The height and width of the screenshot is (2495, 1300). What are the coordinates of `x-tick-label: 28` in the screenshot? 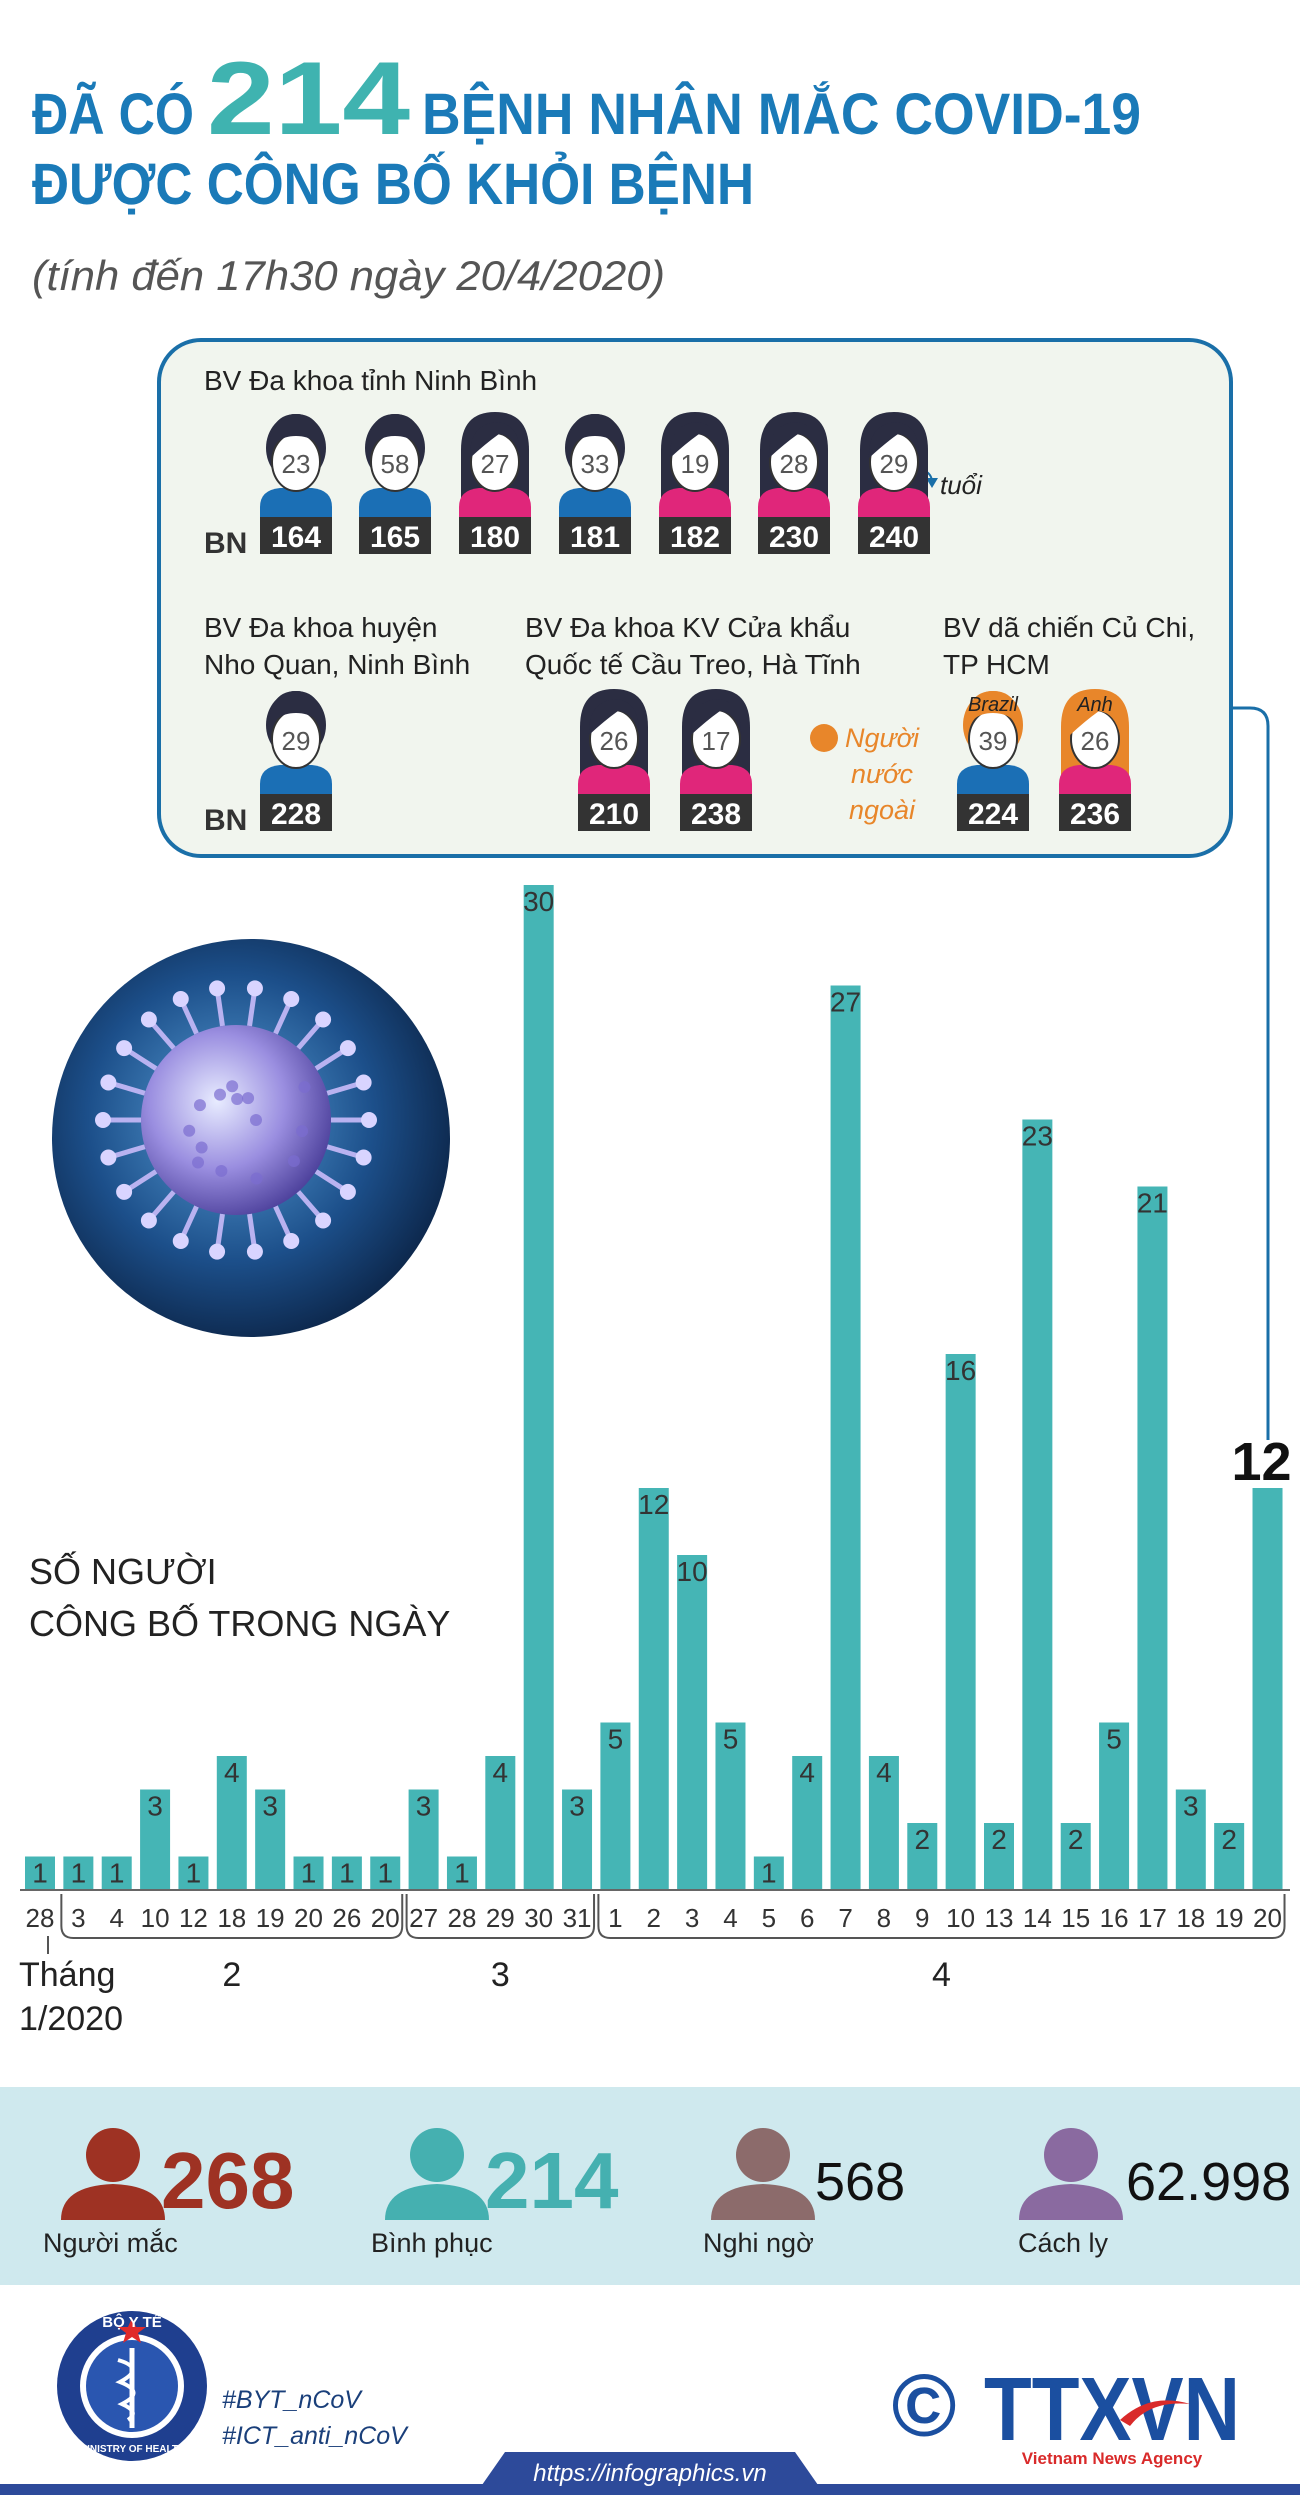 It's located at (461, 1918).